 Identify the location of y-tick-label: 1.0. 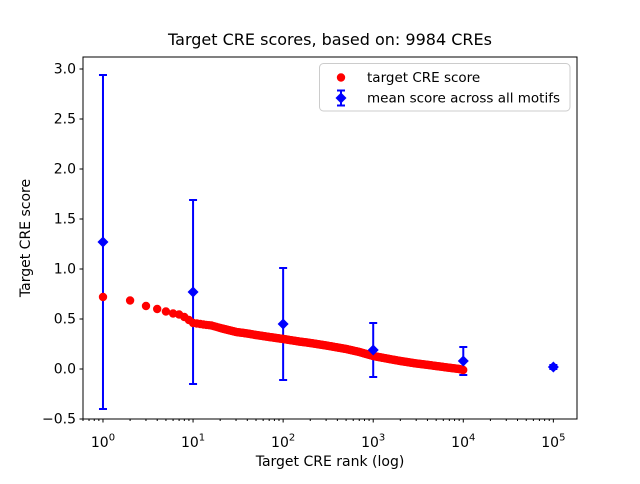
(65, 270).